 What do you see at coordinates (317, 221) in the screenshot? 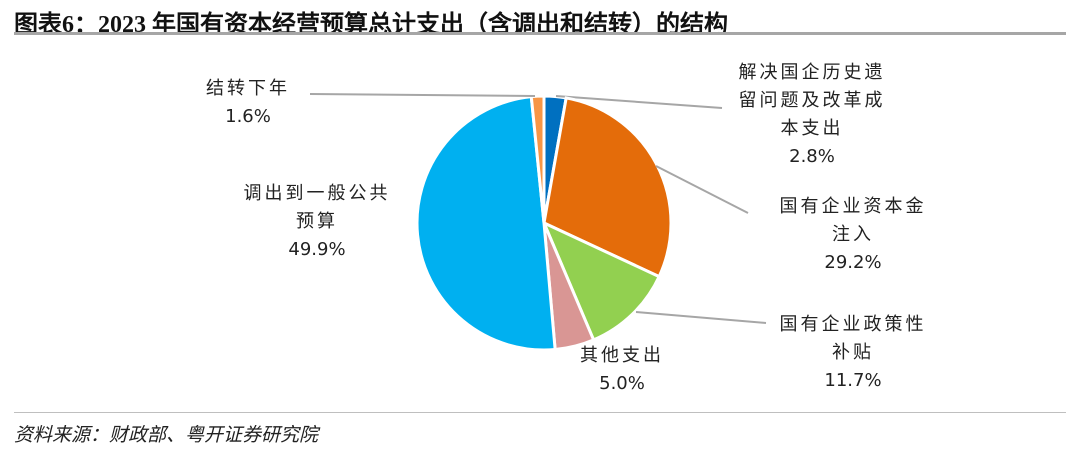
I see `slice-category-label: 预算` at bounding box center [317, 221].